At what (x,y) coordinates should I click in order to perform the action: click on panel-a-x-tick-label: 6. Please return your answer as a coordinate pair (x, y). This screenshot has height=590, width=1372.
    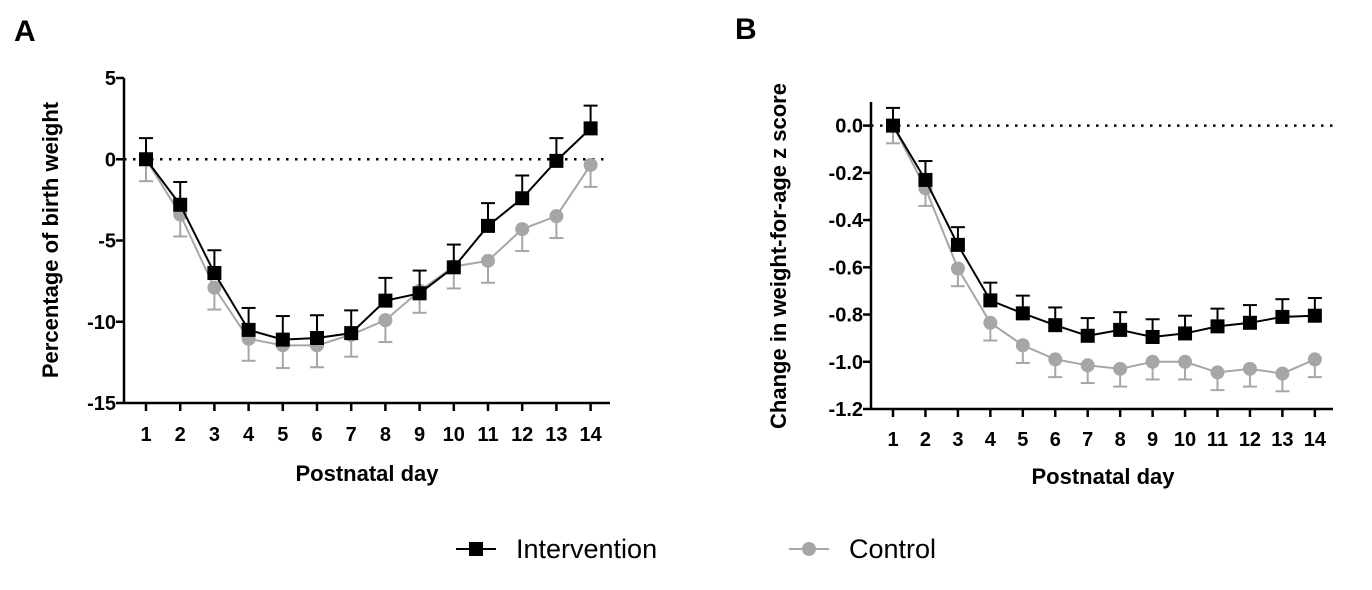
    Looking at the image, I should click on (316, 435).